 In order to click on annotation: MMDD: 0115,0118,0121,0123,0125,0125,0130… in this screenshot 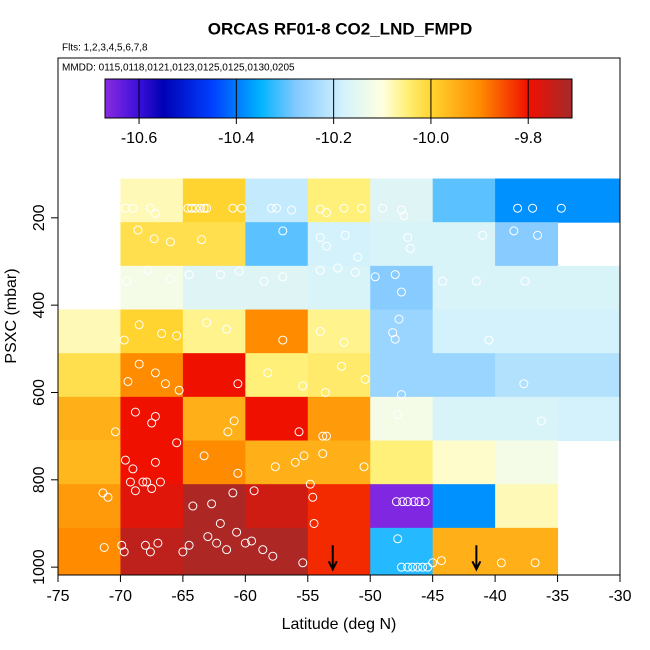, I will do `click(178, 68)`.